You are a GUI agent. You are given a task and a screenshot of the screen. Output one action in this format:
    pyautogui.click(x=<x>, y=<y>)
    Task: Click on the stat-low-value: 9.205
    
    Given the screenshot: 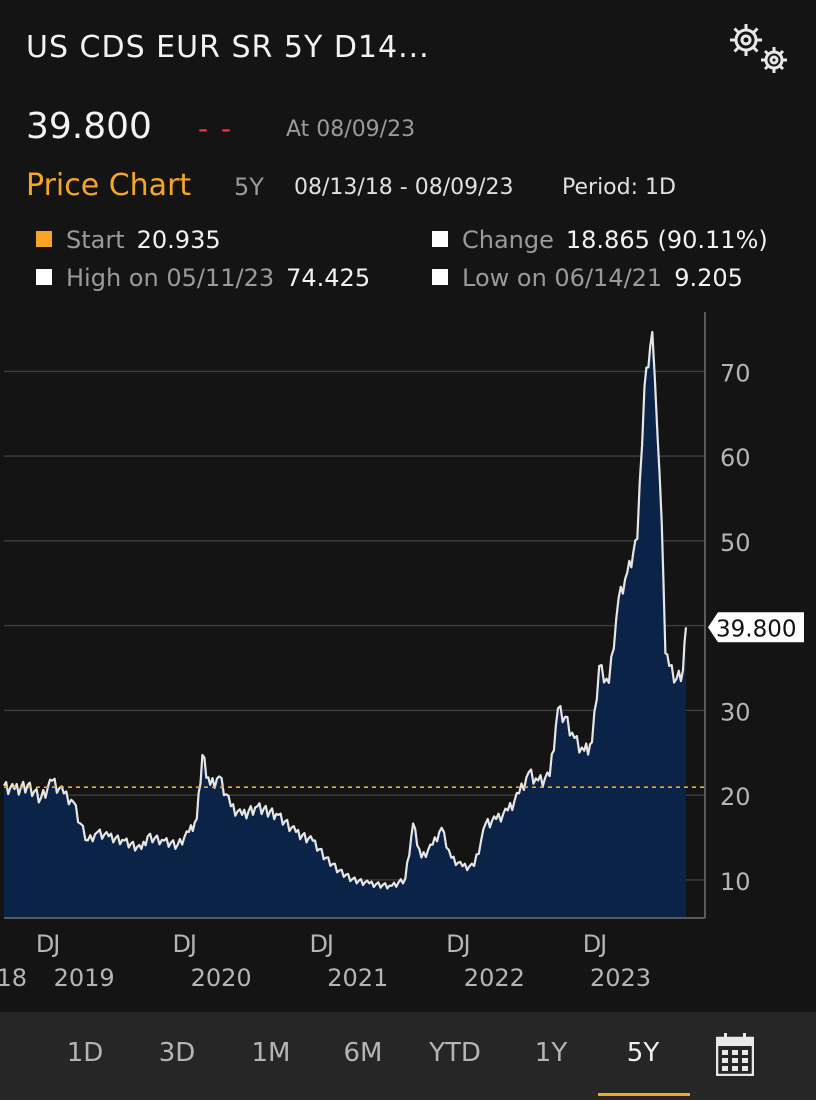 What is the action you would take?
    pyautogui.click(x=708, y=278)
    